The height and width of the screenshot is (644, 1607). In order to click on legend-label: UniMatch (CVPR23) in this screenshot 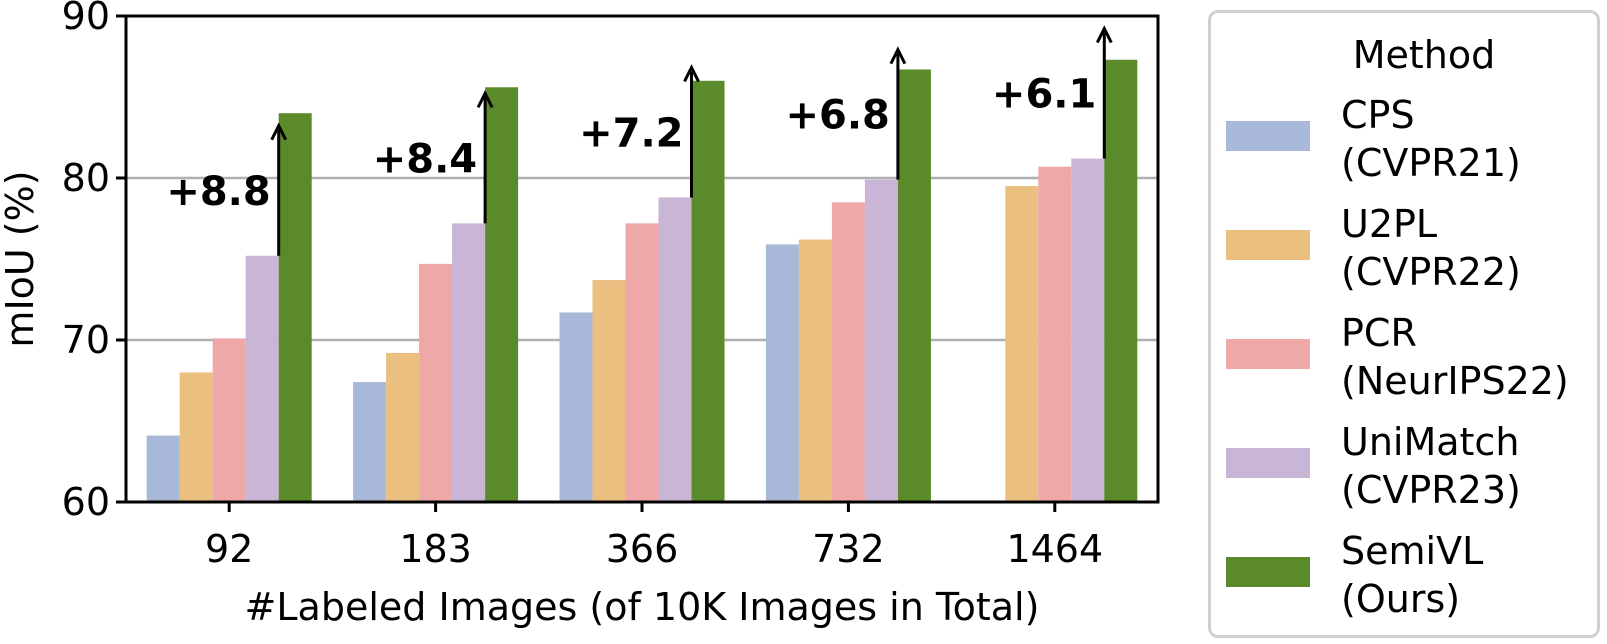, I will do `click(1431, 466)`.